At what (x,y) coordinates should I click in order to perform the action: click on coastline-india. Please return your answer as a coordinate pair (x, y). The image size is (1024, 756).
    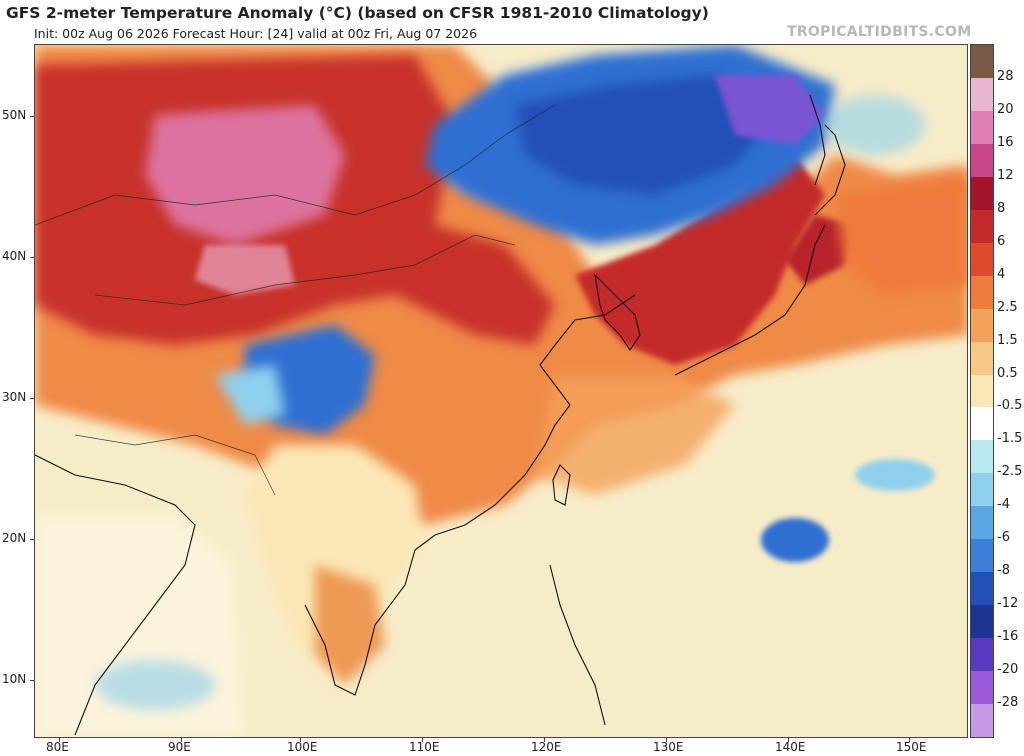
    Looking at the image, I should click on (115, 595).